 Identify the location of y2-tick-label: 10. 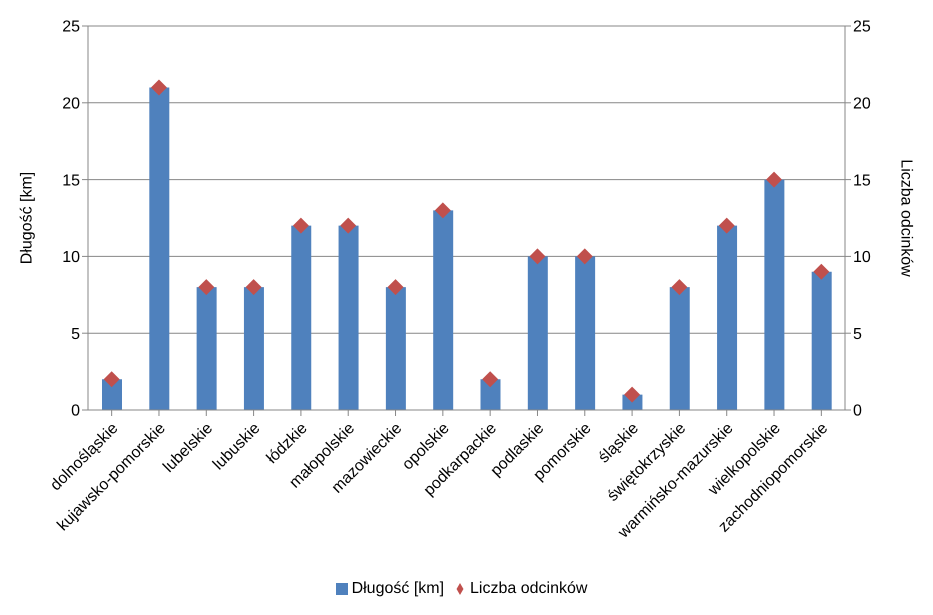
(862, 257).